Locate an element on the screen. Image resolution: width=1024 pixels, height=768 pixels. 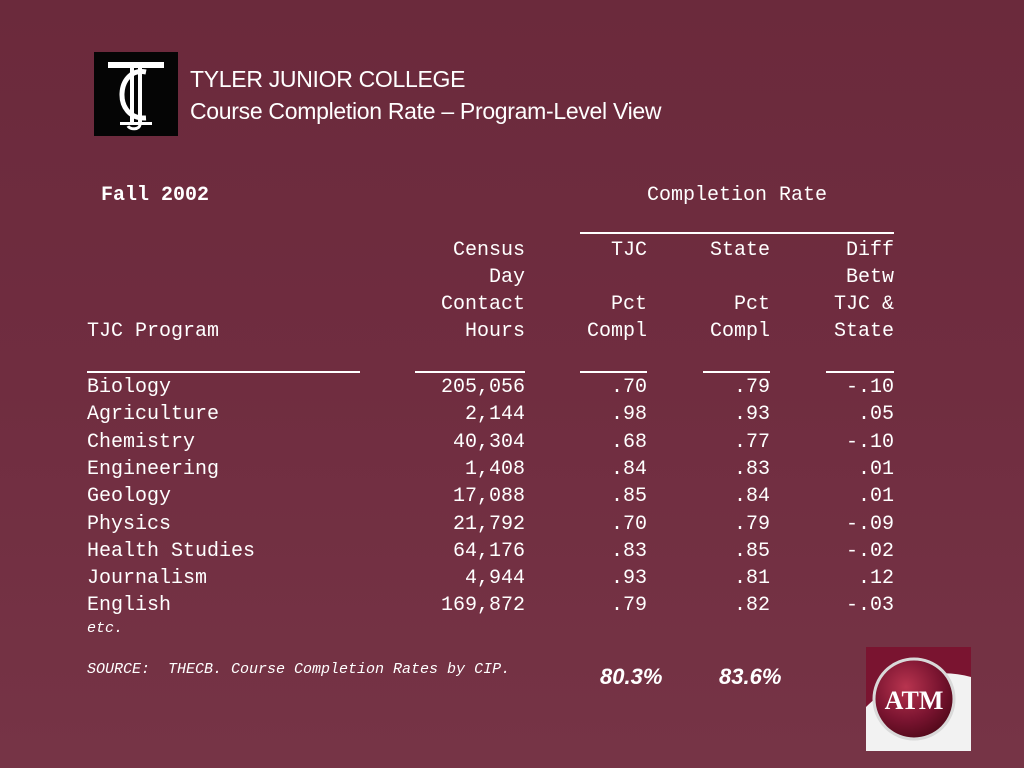
column-header-program: TJC Program is located at coordinates (153, 331).